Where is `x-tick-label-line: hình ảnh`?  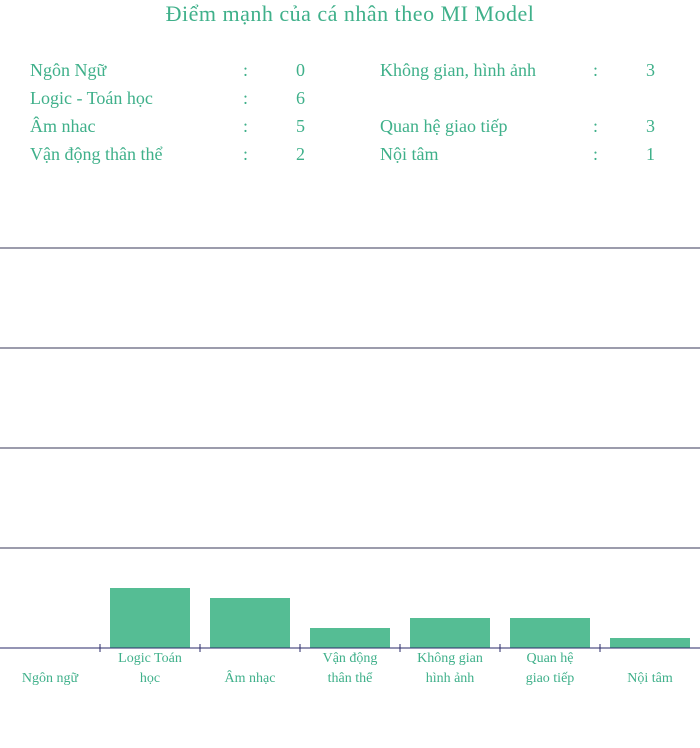
x-tick-label-line: hình ảnh is located at coordinates (450, 678).